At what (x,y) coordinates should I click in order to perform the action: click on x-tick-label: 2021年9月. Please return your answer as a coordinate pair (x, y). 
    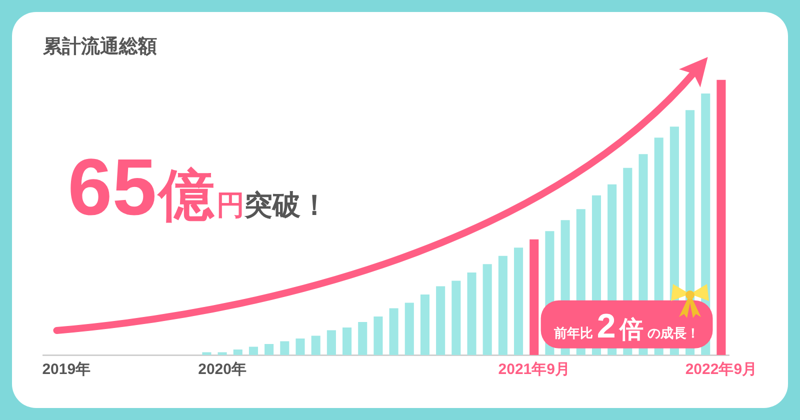
    Looking at the image, I should click on (534, 369).